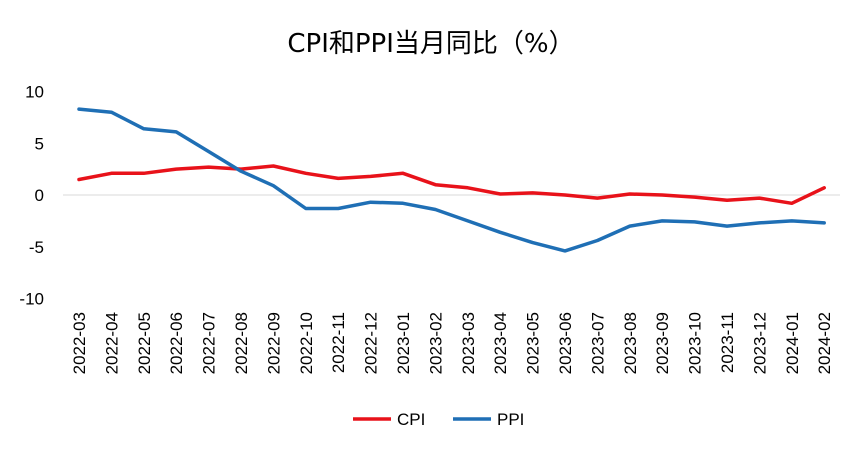  I want to click on y-tick-label: 5, so click(39, 143).